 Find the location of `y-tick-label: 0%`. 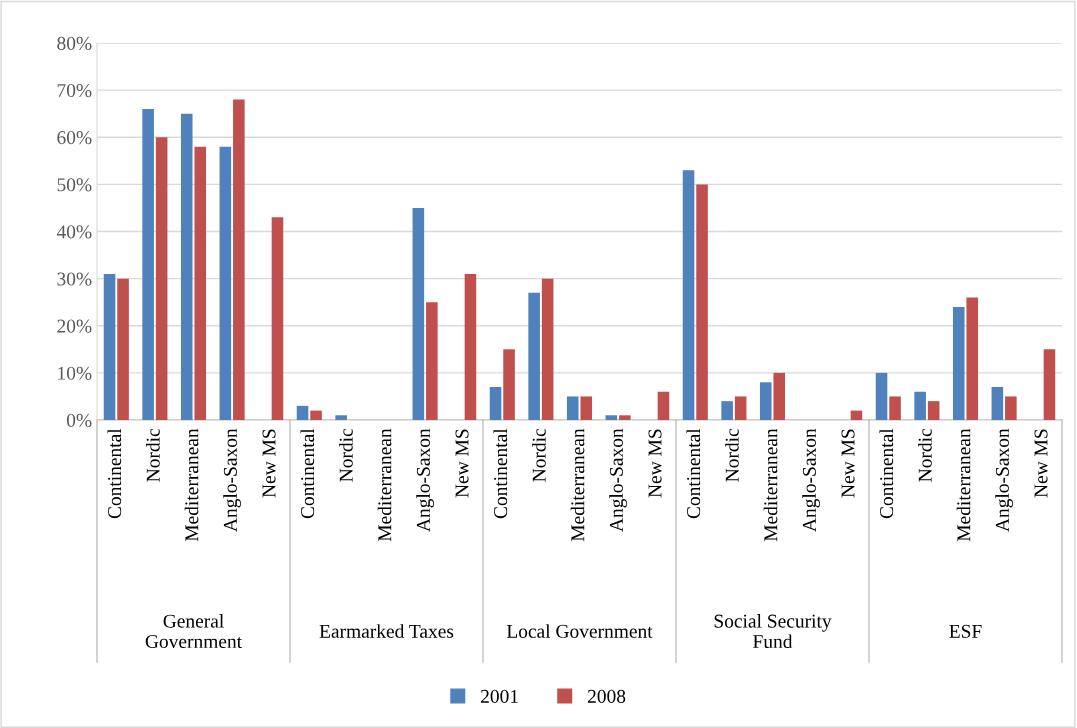

y-tick-label: 0% is located at coordinates (79, 420).